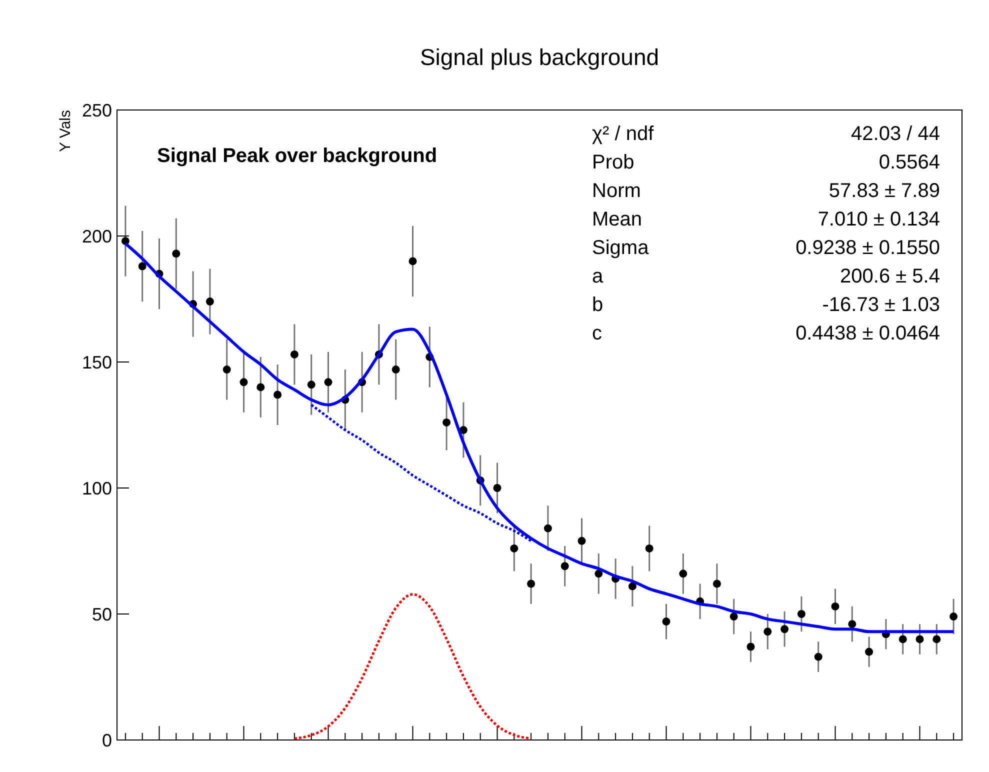  I want to click on annotation: 57.83 ± 7.89, so click(884, 191).